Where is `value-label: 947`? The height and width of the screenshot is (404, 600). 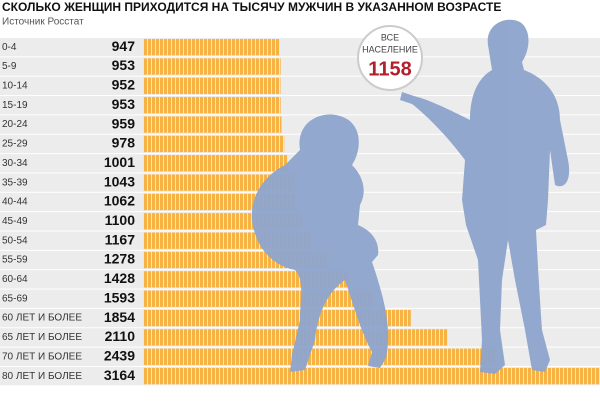 value-label: 947 is located at coordinates (124, 46).